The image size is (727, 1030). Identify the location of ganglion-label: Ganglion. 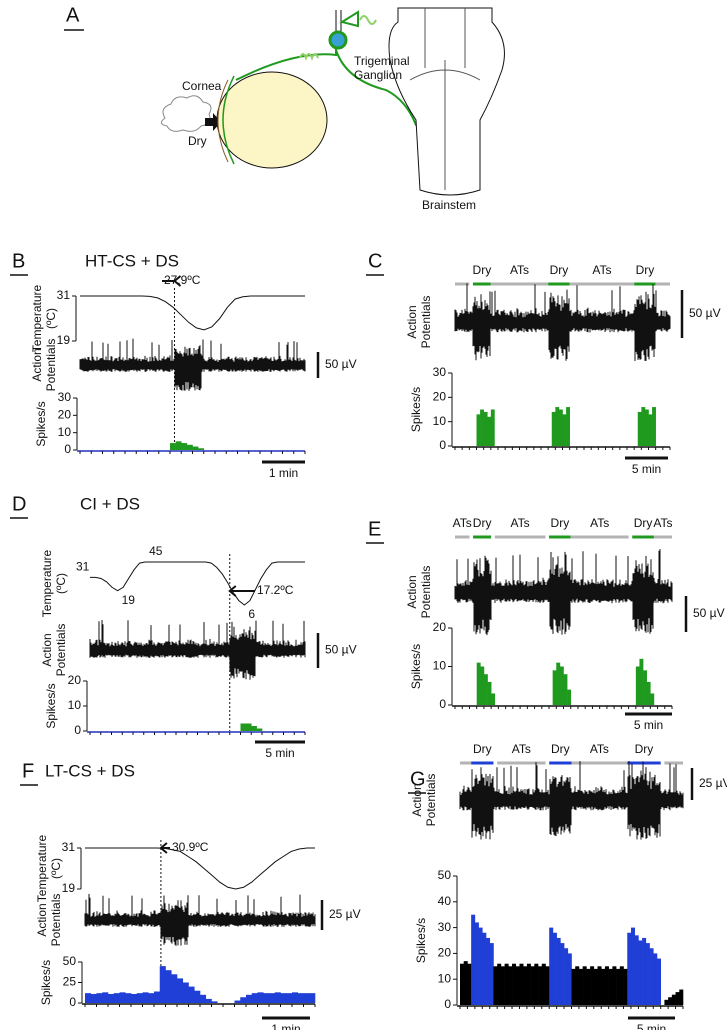
(378, 75).